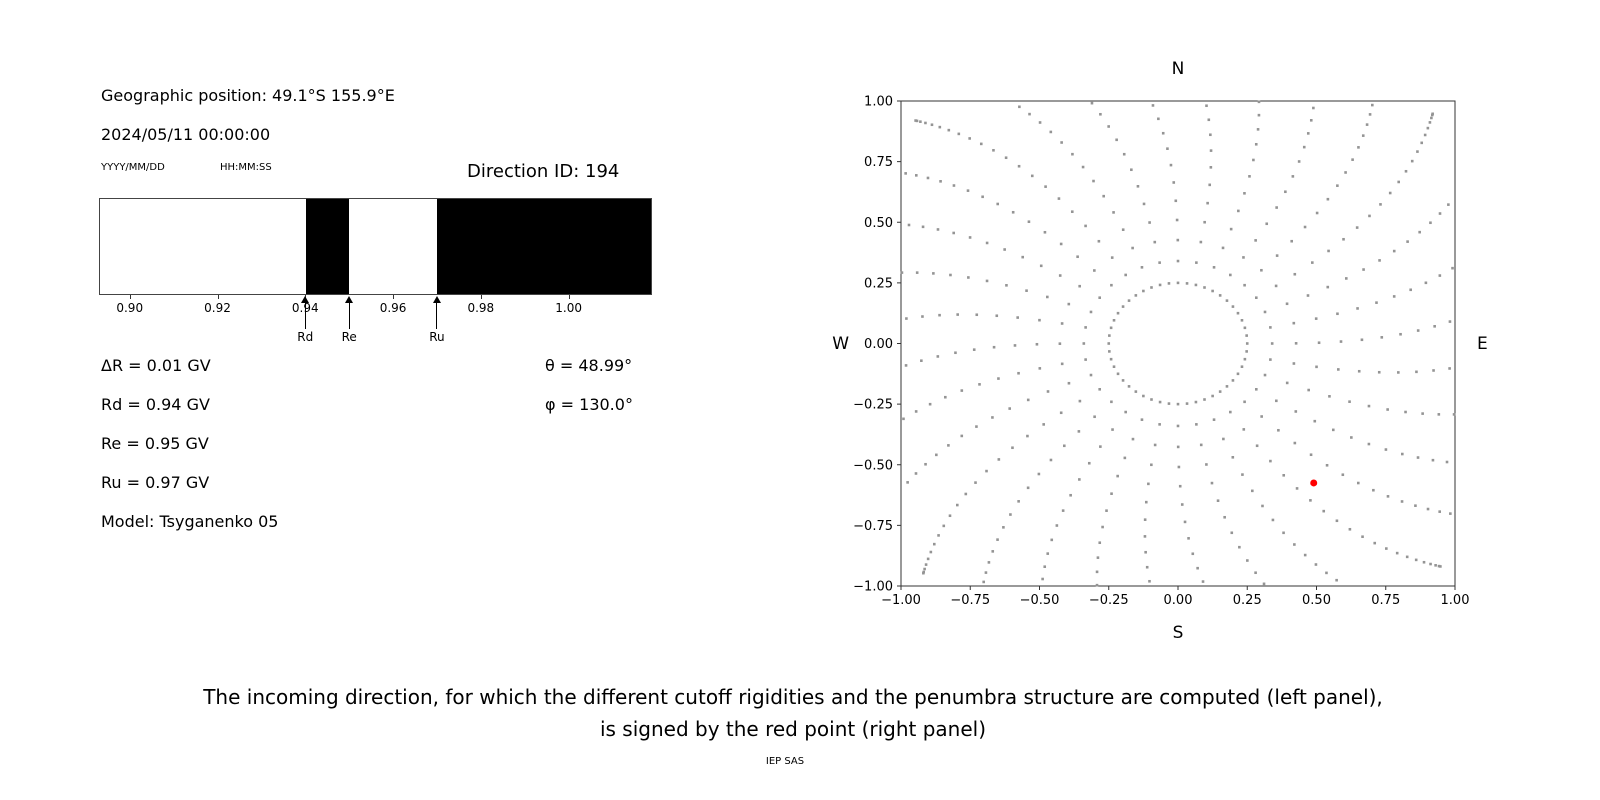 The image size is (1600, 800). Describe the element at coordinates (156, 365) in the screenshot. I see `delta-r-value: ΔR = 0.01 GV` at that location.